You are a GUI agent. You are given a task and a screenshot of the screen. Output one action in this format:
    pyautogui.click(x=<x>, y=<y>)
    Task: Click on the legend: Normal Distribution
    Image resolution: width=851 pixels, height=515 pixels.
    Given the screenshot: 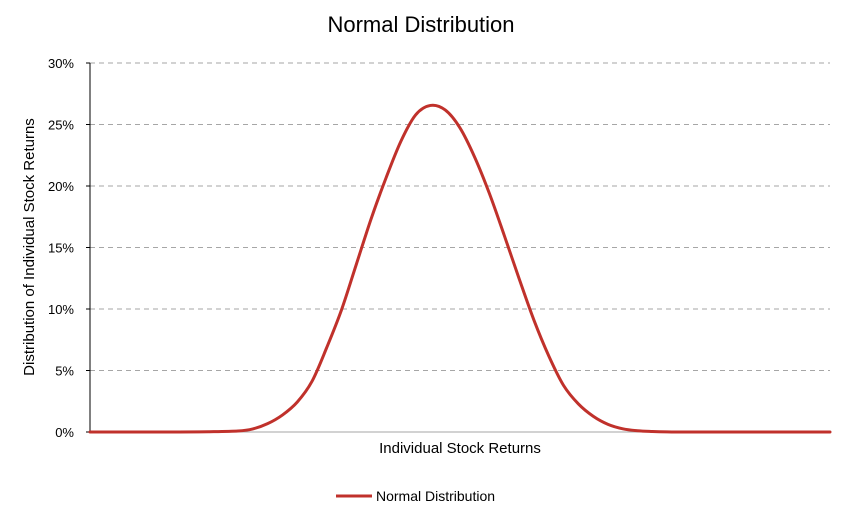 What is the action you would take?
    pyautogui.click(x=415, y=496)
    